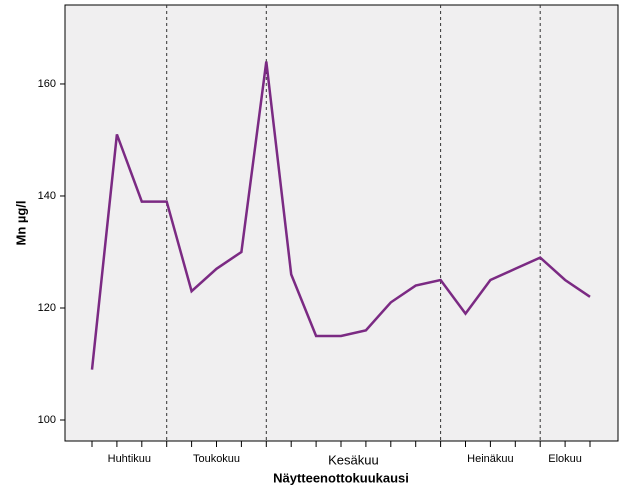 This screenshot has width=626, height=501. What do you see at coordinates (20, 222) in the screenshot?
I see `y-axis-title: Mn µg/l` at bounding box center [20, 222].